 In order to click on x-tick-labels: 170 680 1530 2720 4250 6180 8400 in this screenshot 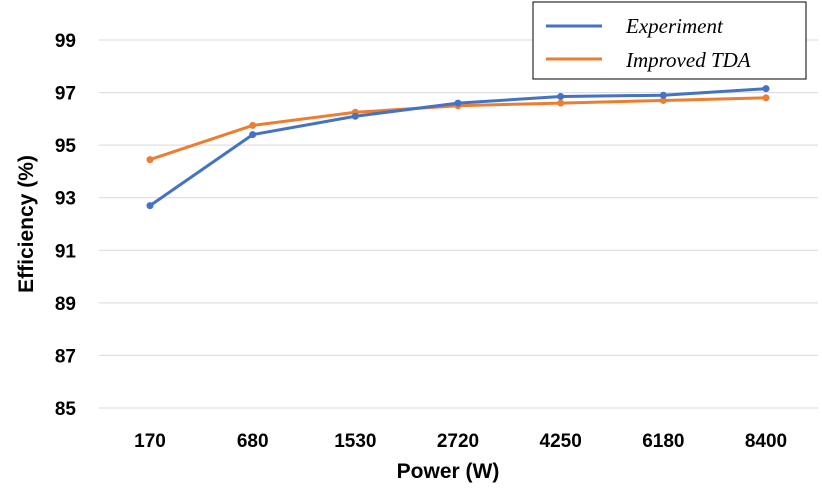, I will do `click(460, 441)`.